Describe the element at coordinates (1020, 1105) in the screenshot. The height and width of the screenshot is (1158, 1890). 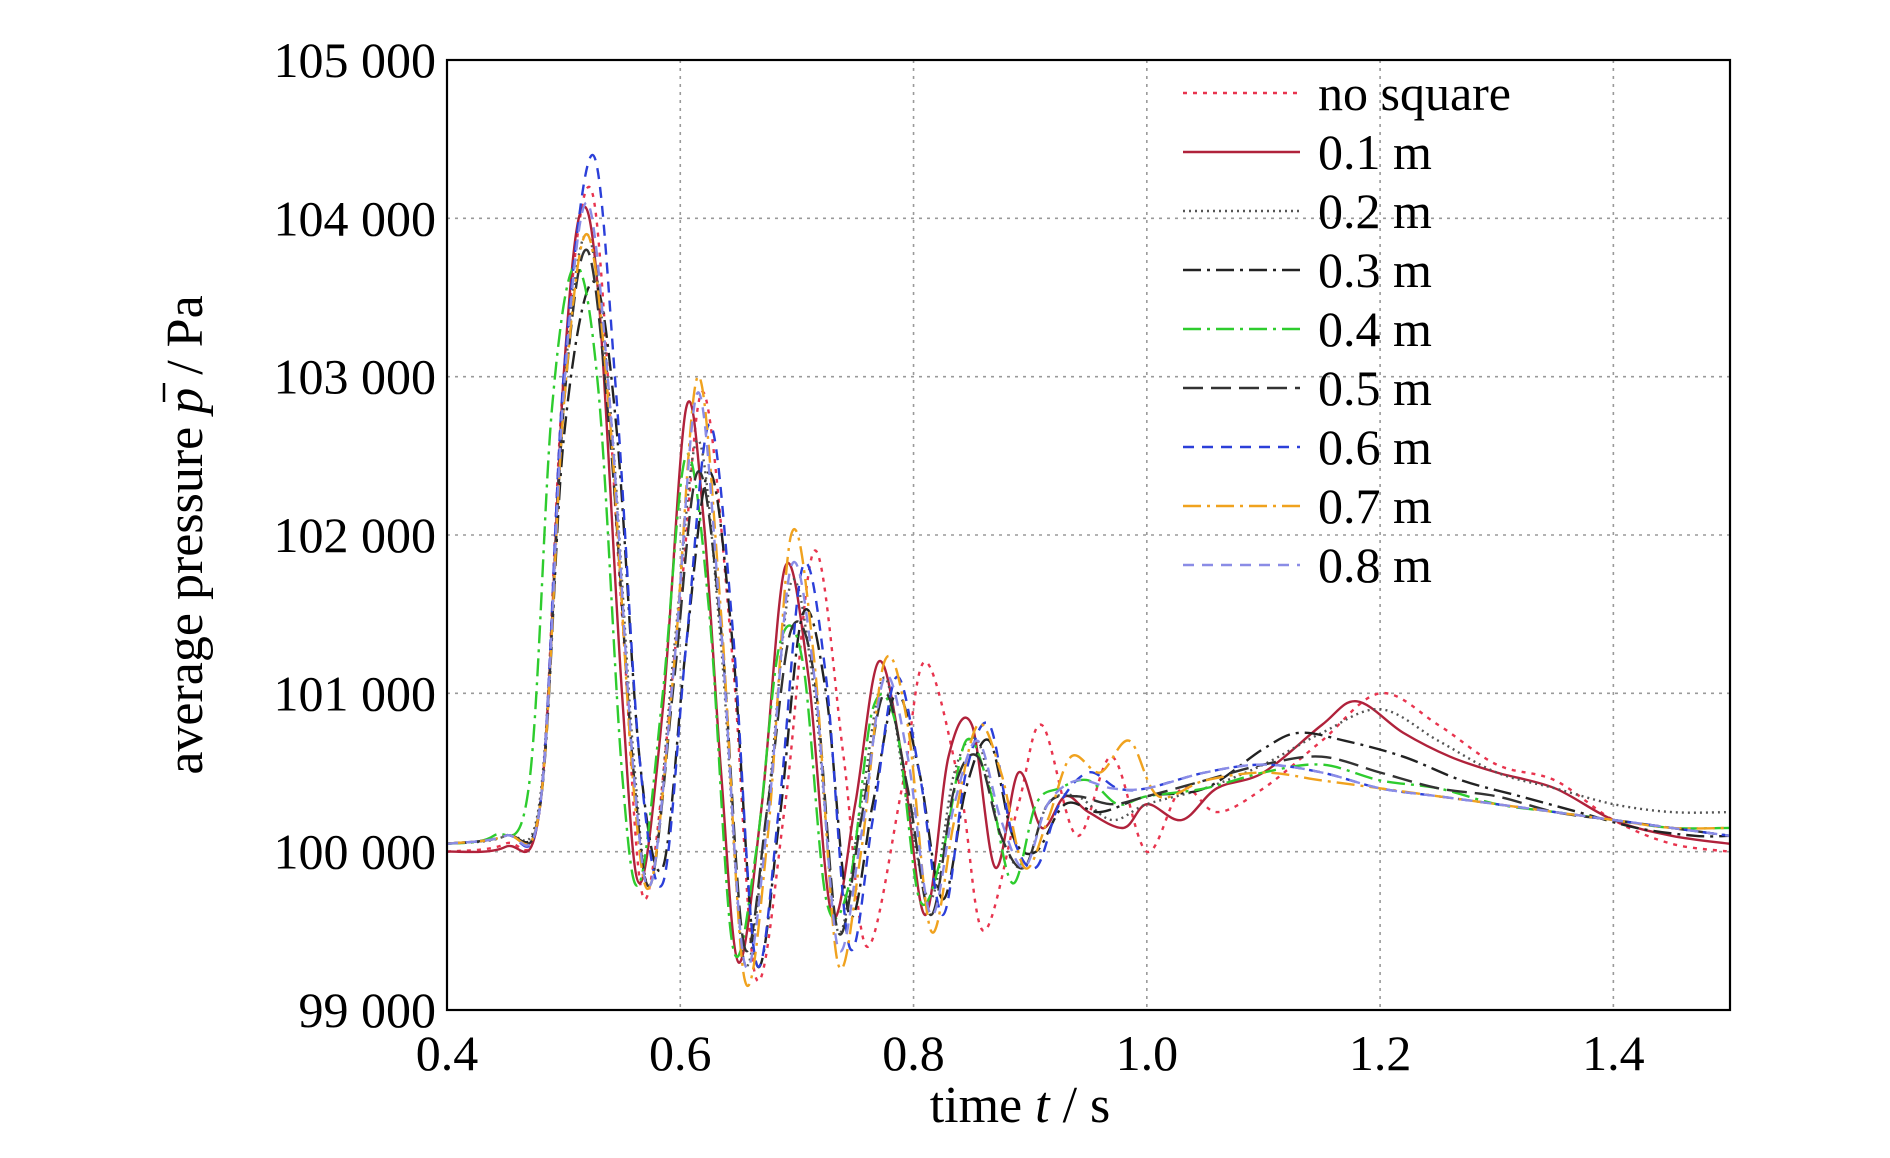
I see `x-axis-title: time t / s` at that location.